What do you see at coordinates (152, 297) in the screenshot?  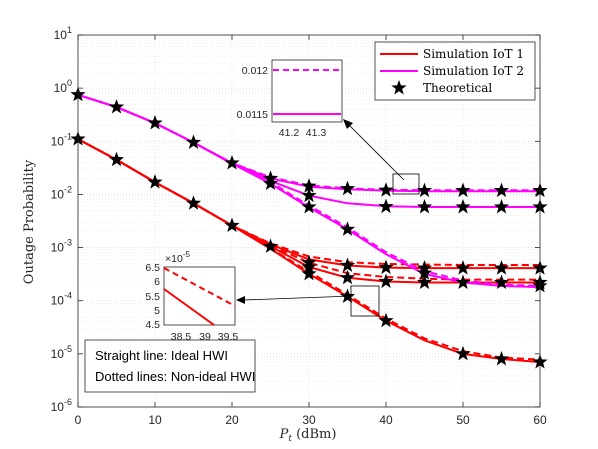 I see `inset-bottom-ytick-2: 5.5` at bounding box center [152, 297].